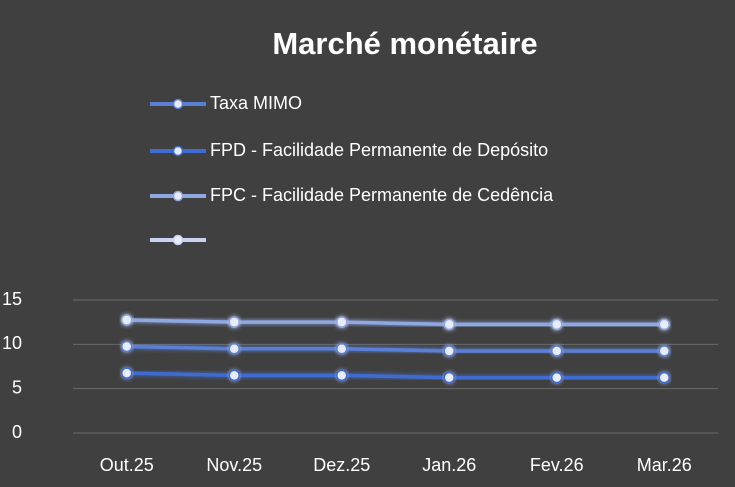  What do you see at coordinates (379, 150) in the screenshot?
I see `legend-label: FPD - Facilidade Permanente de Depósito` at bounding box center [379, 150].